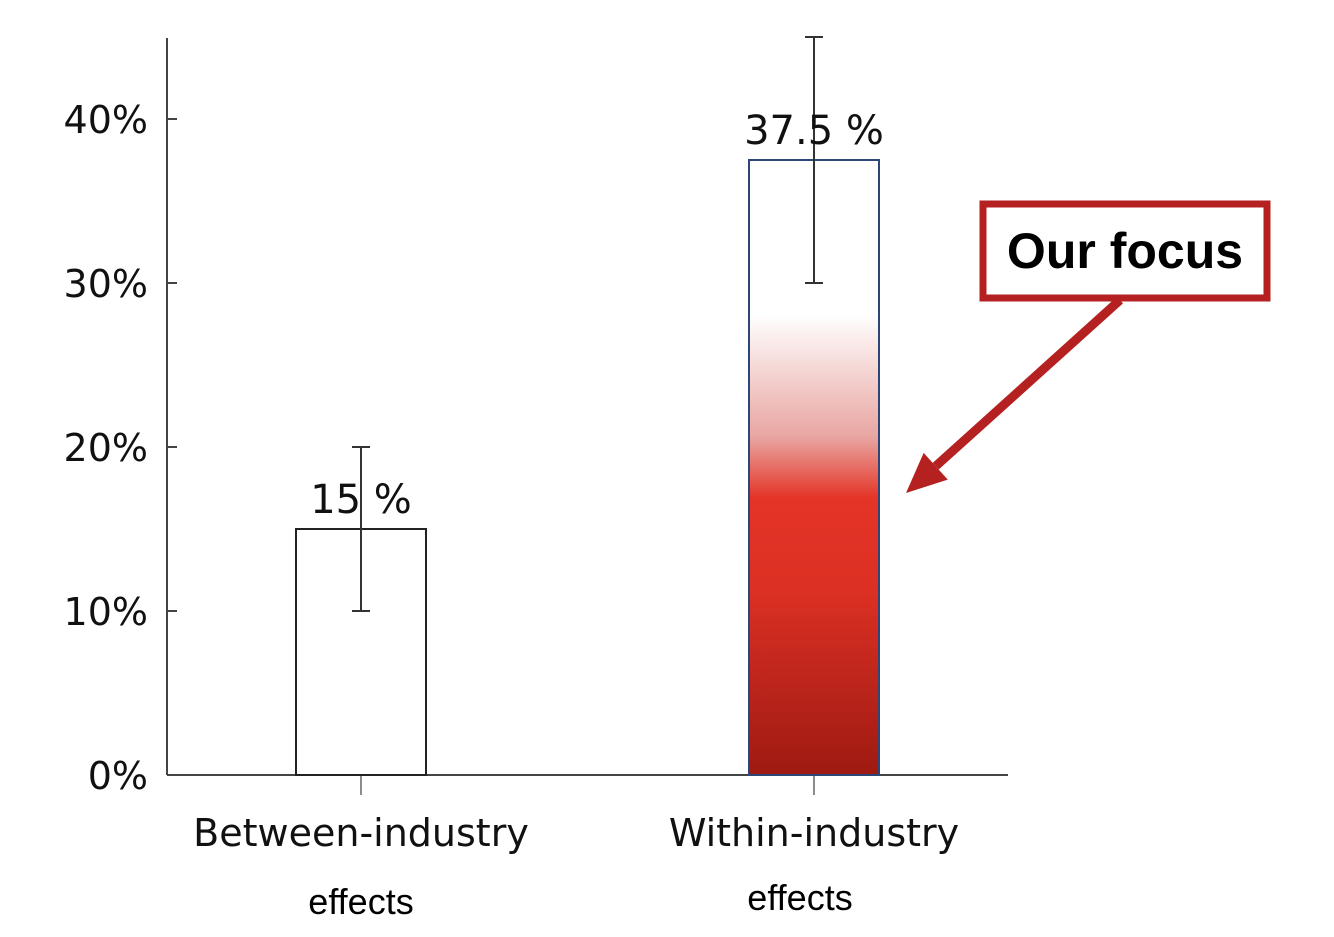 The image size is (1334, 937). I want to click on y-tick-label: 40%, so click(106, 120).